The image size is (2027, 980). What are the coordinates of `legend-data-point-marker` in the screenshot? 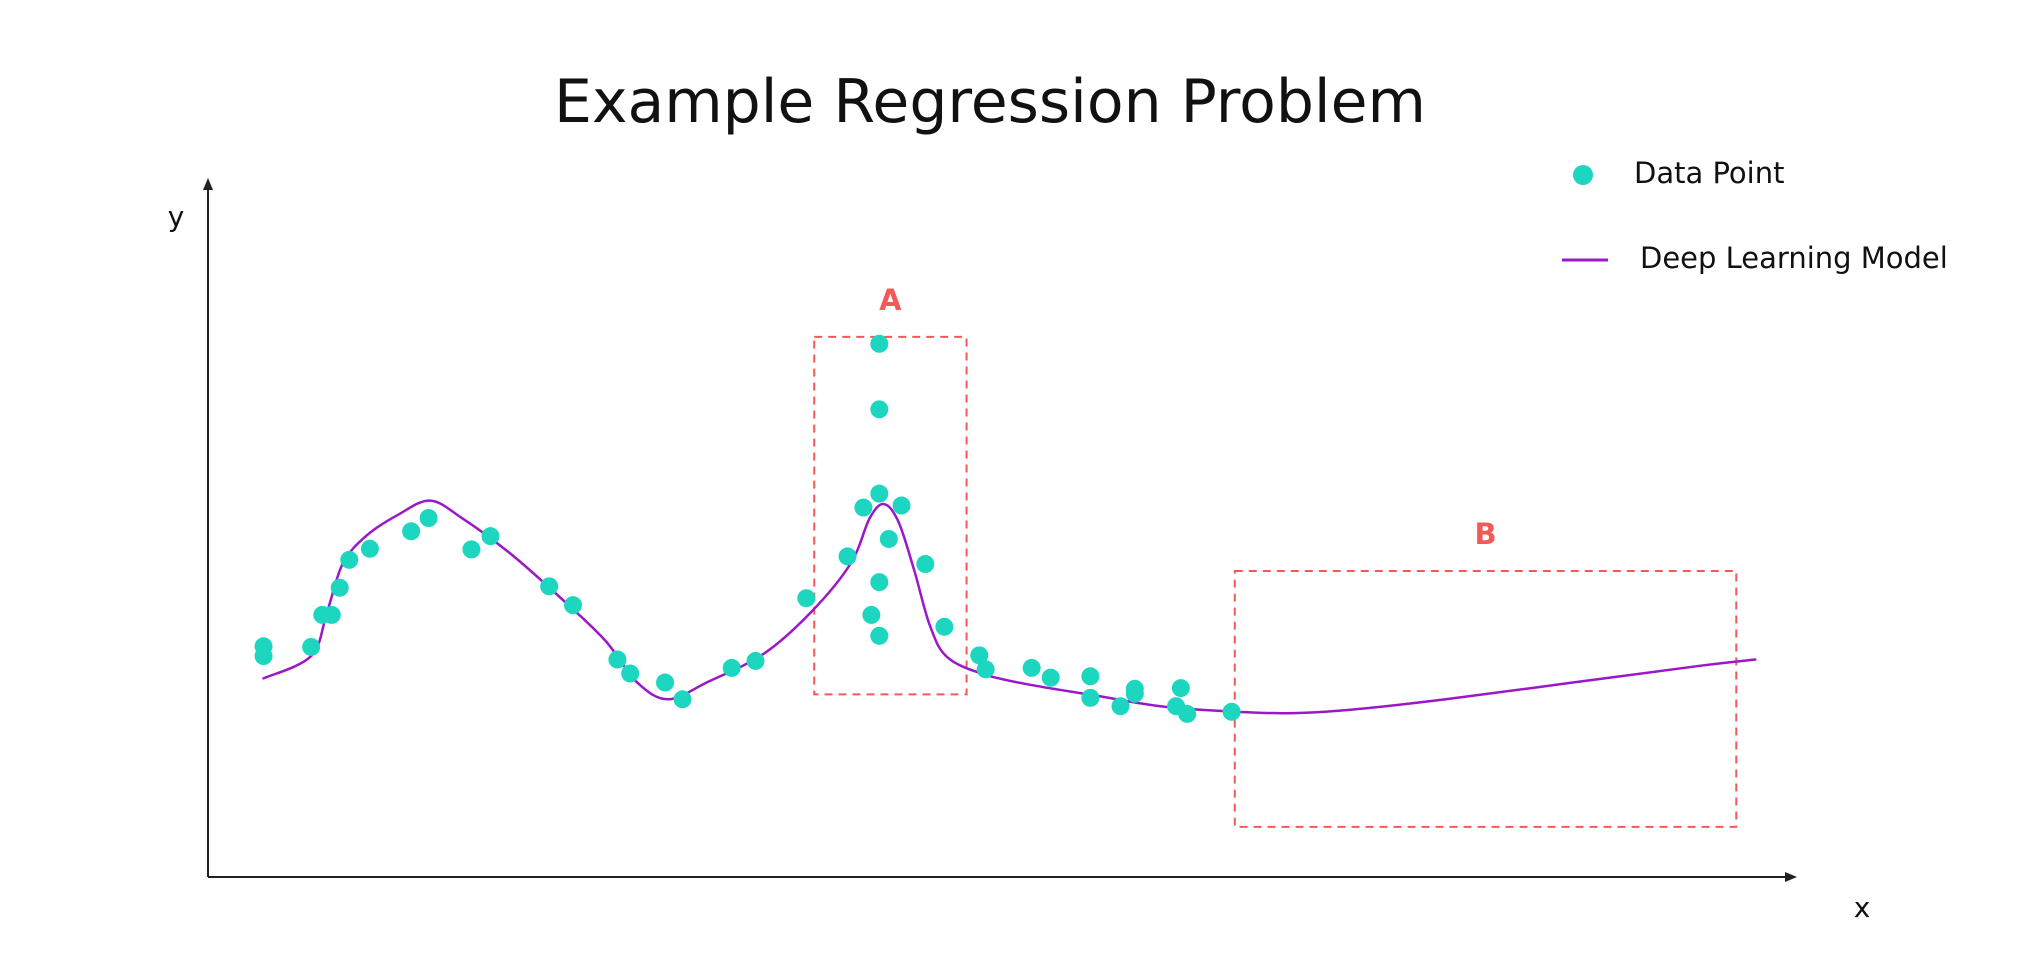 It's located at (1583, 175).